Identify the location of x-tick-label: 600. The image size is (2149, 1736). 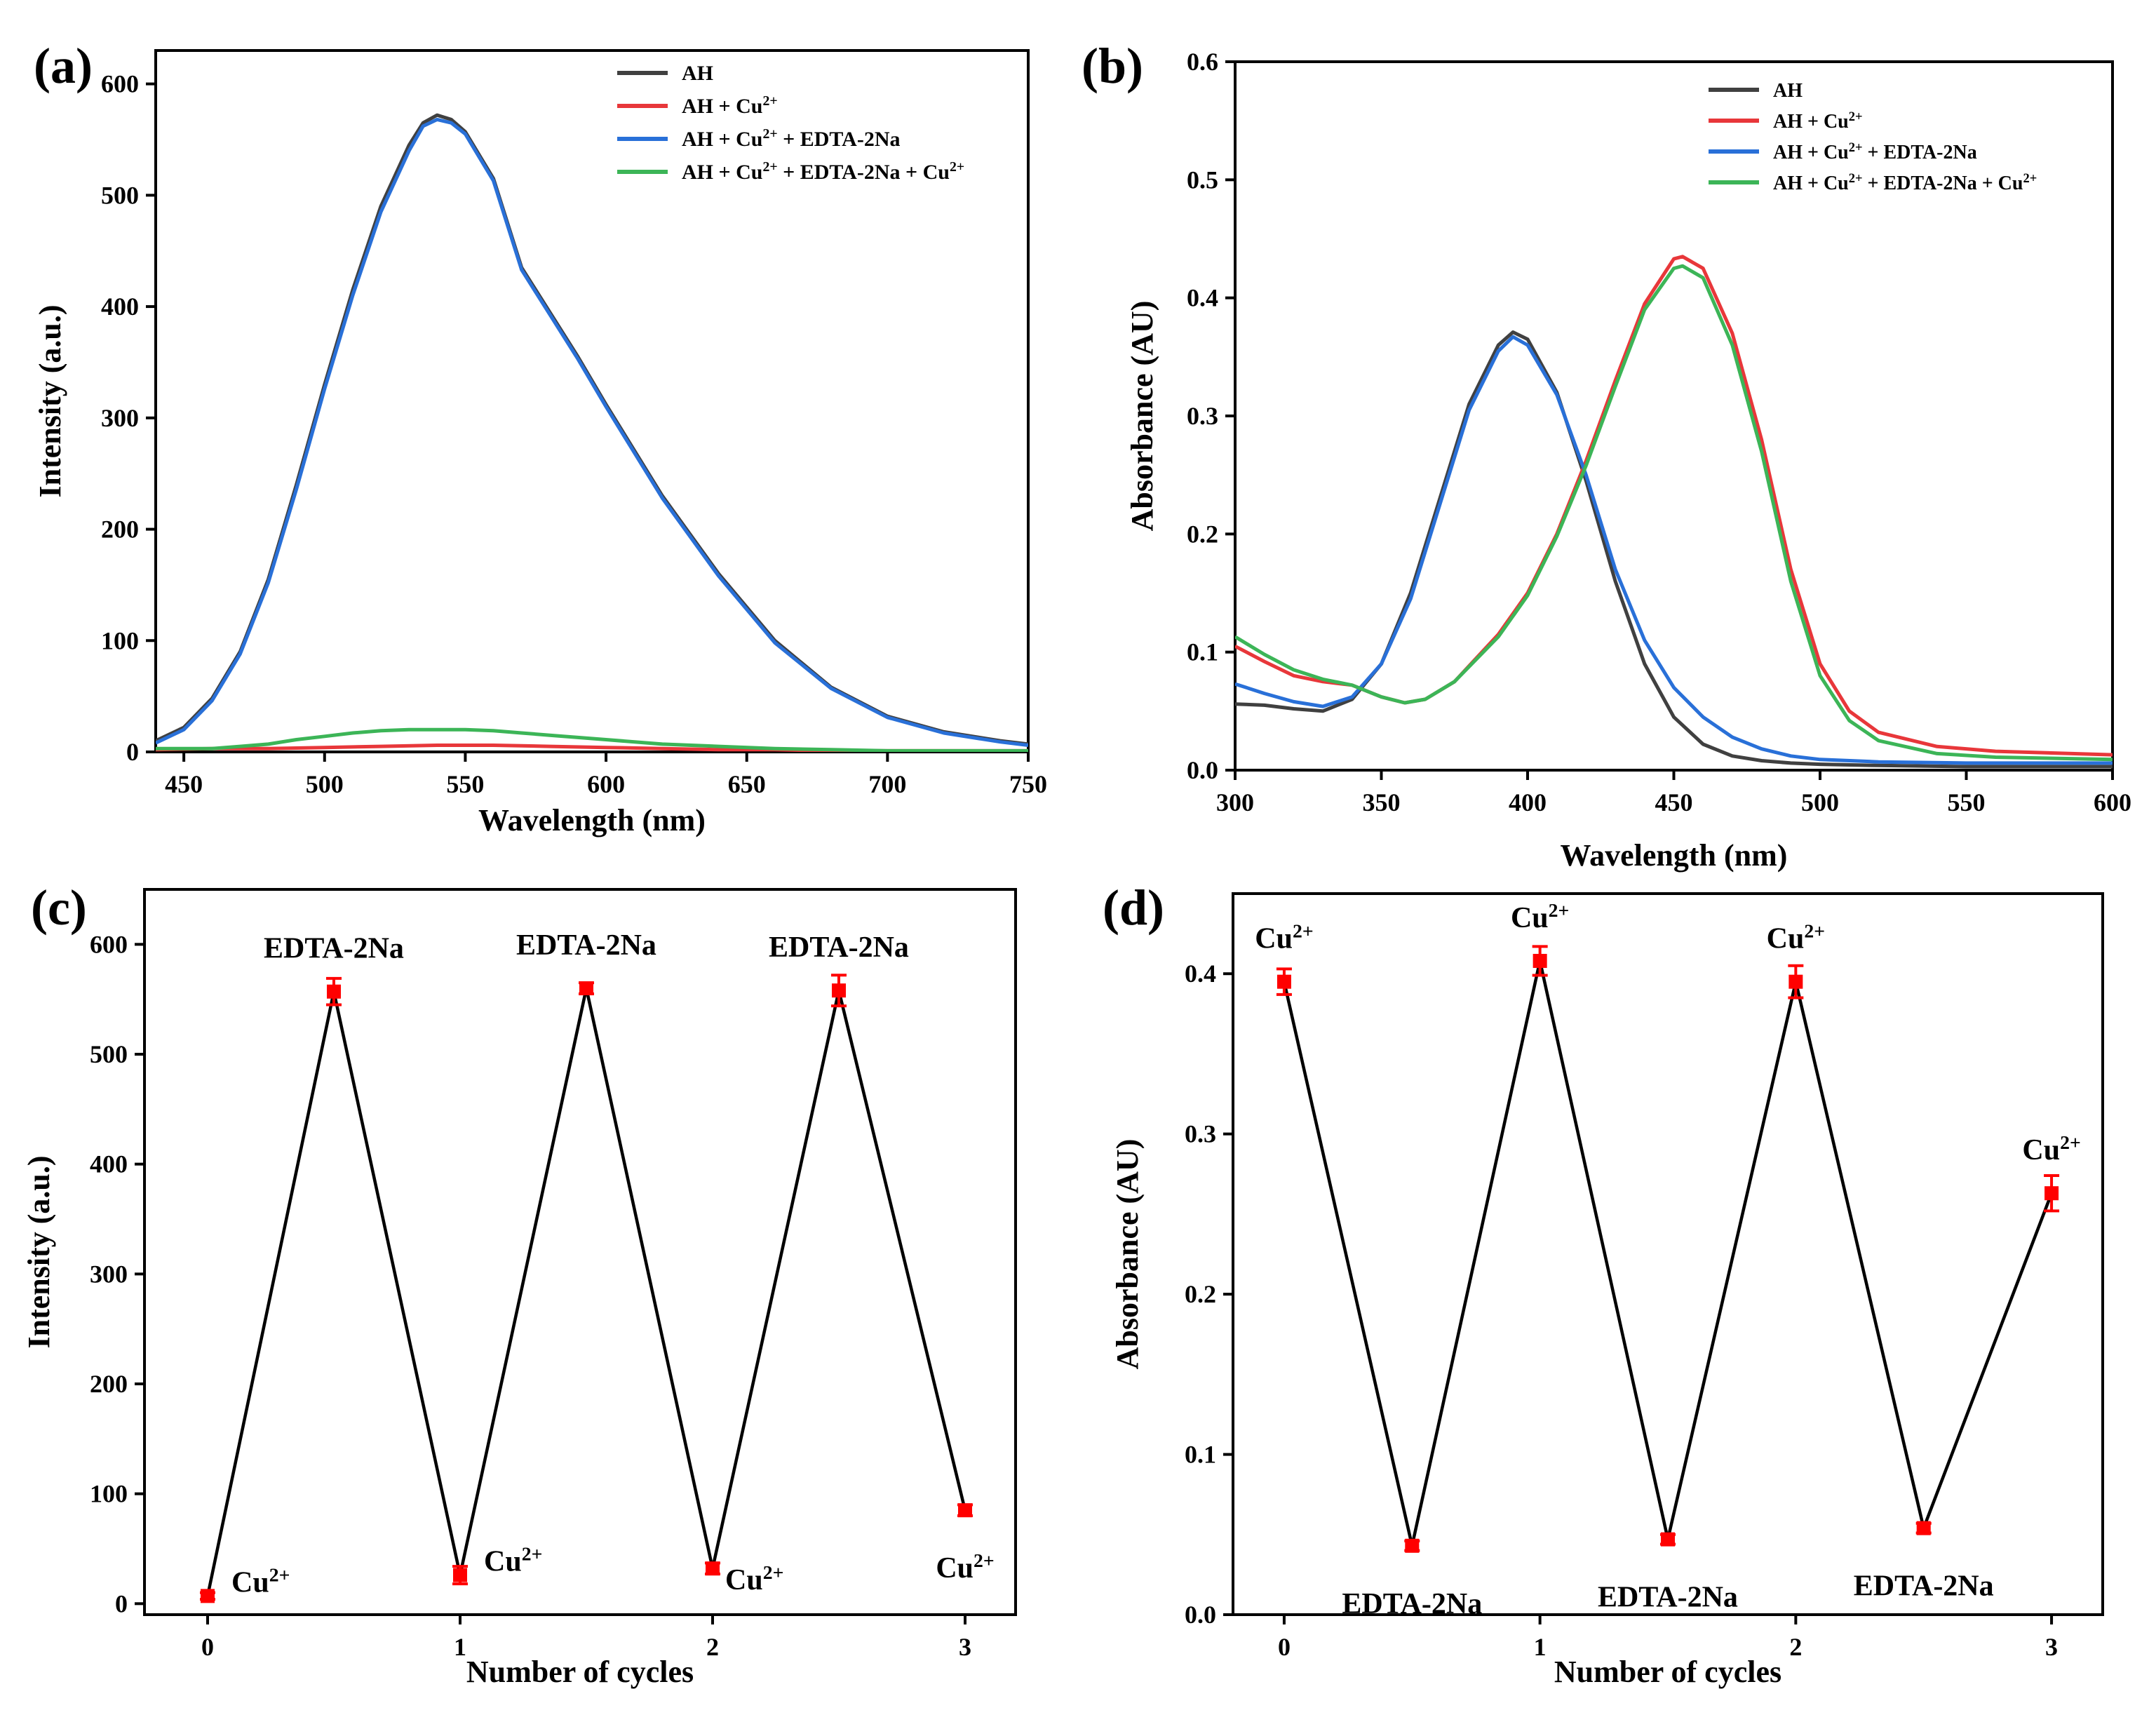
(606, 784).